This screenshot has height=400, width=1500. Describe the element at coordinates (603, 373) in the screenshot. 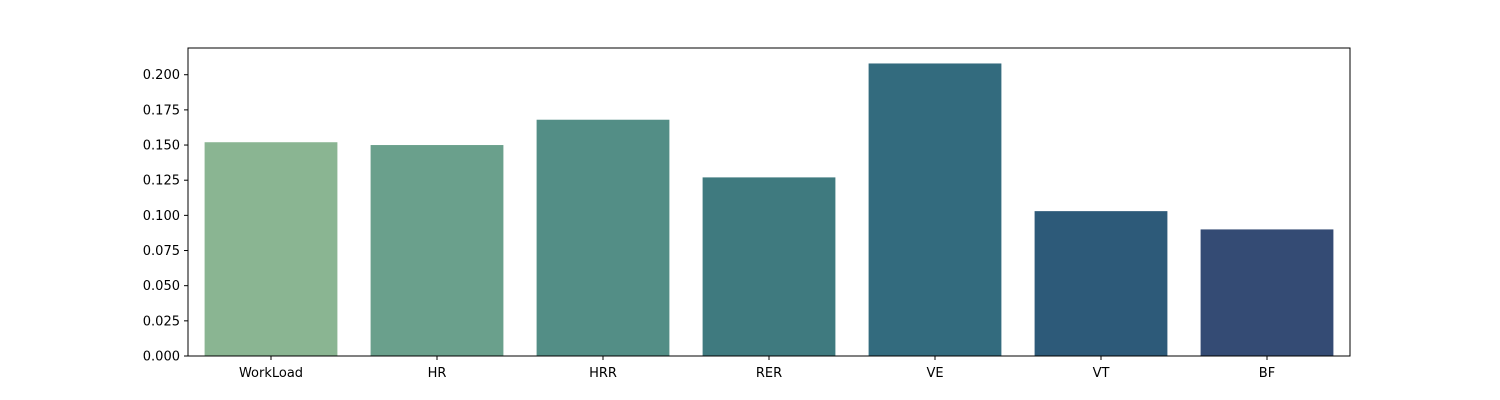

I see `x-tick-label: HRR` at that location.